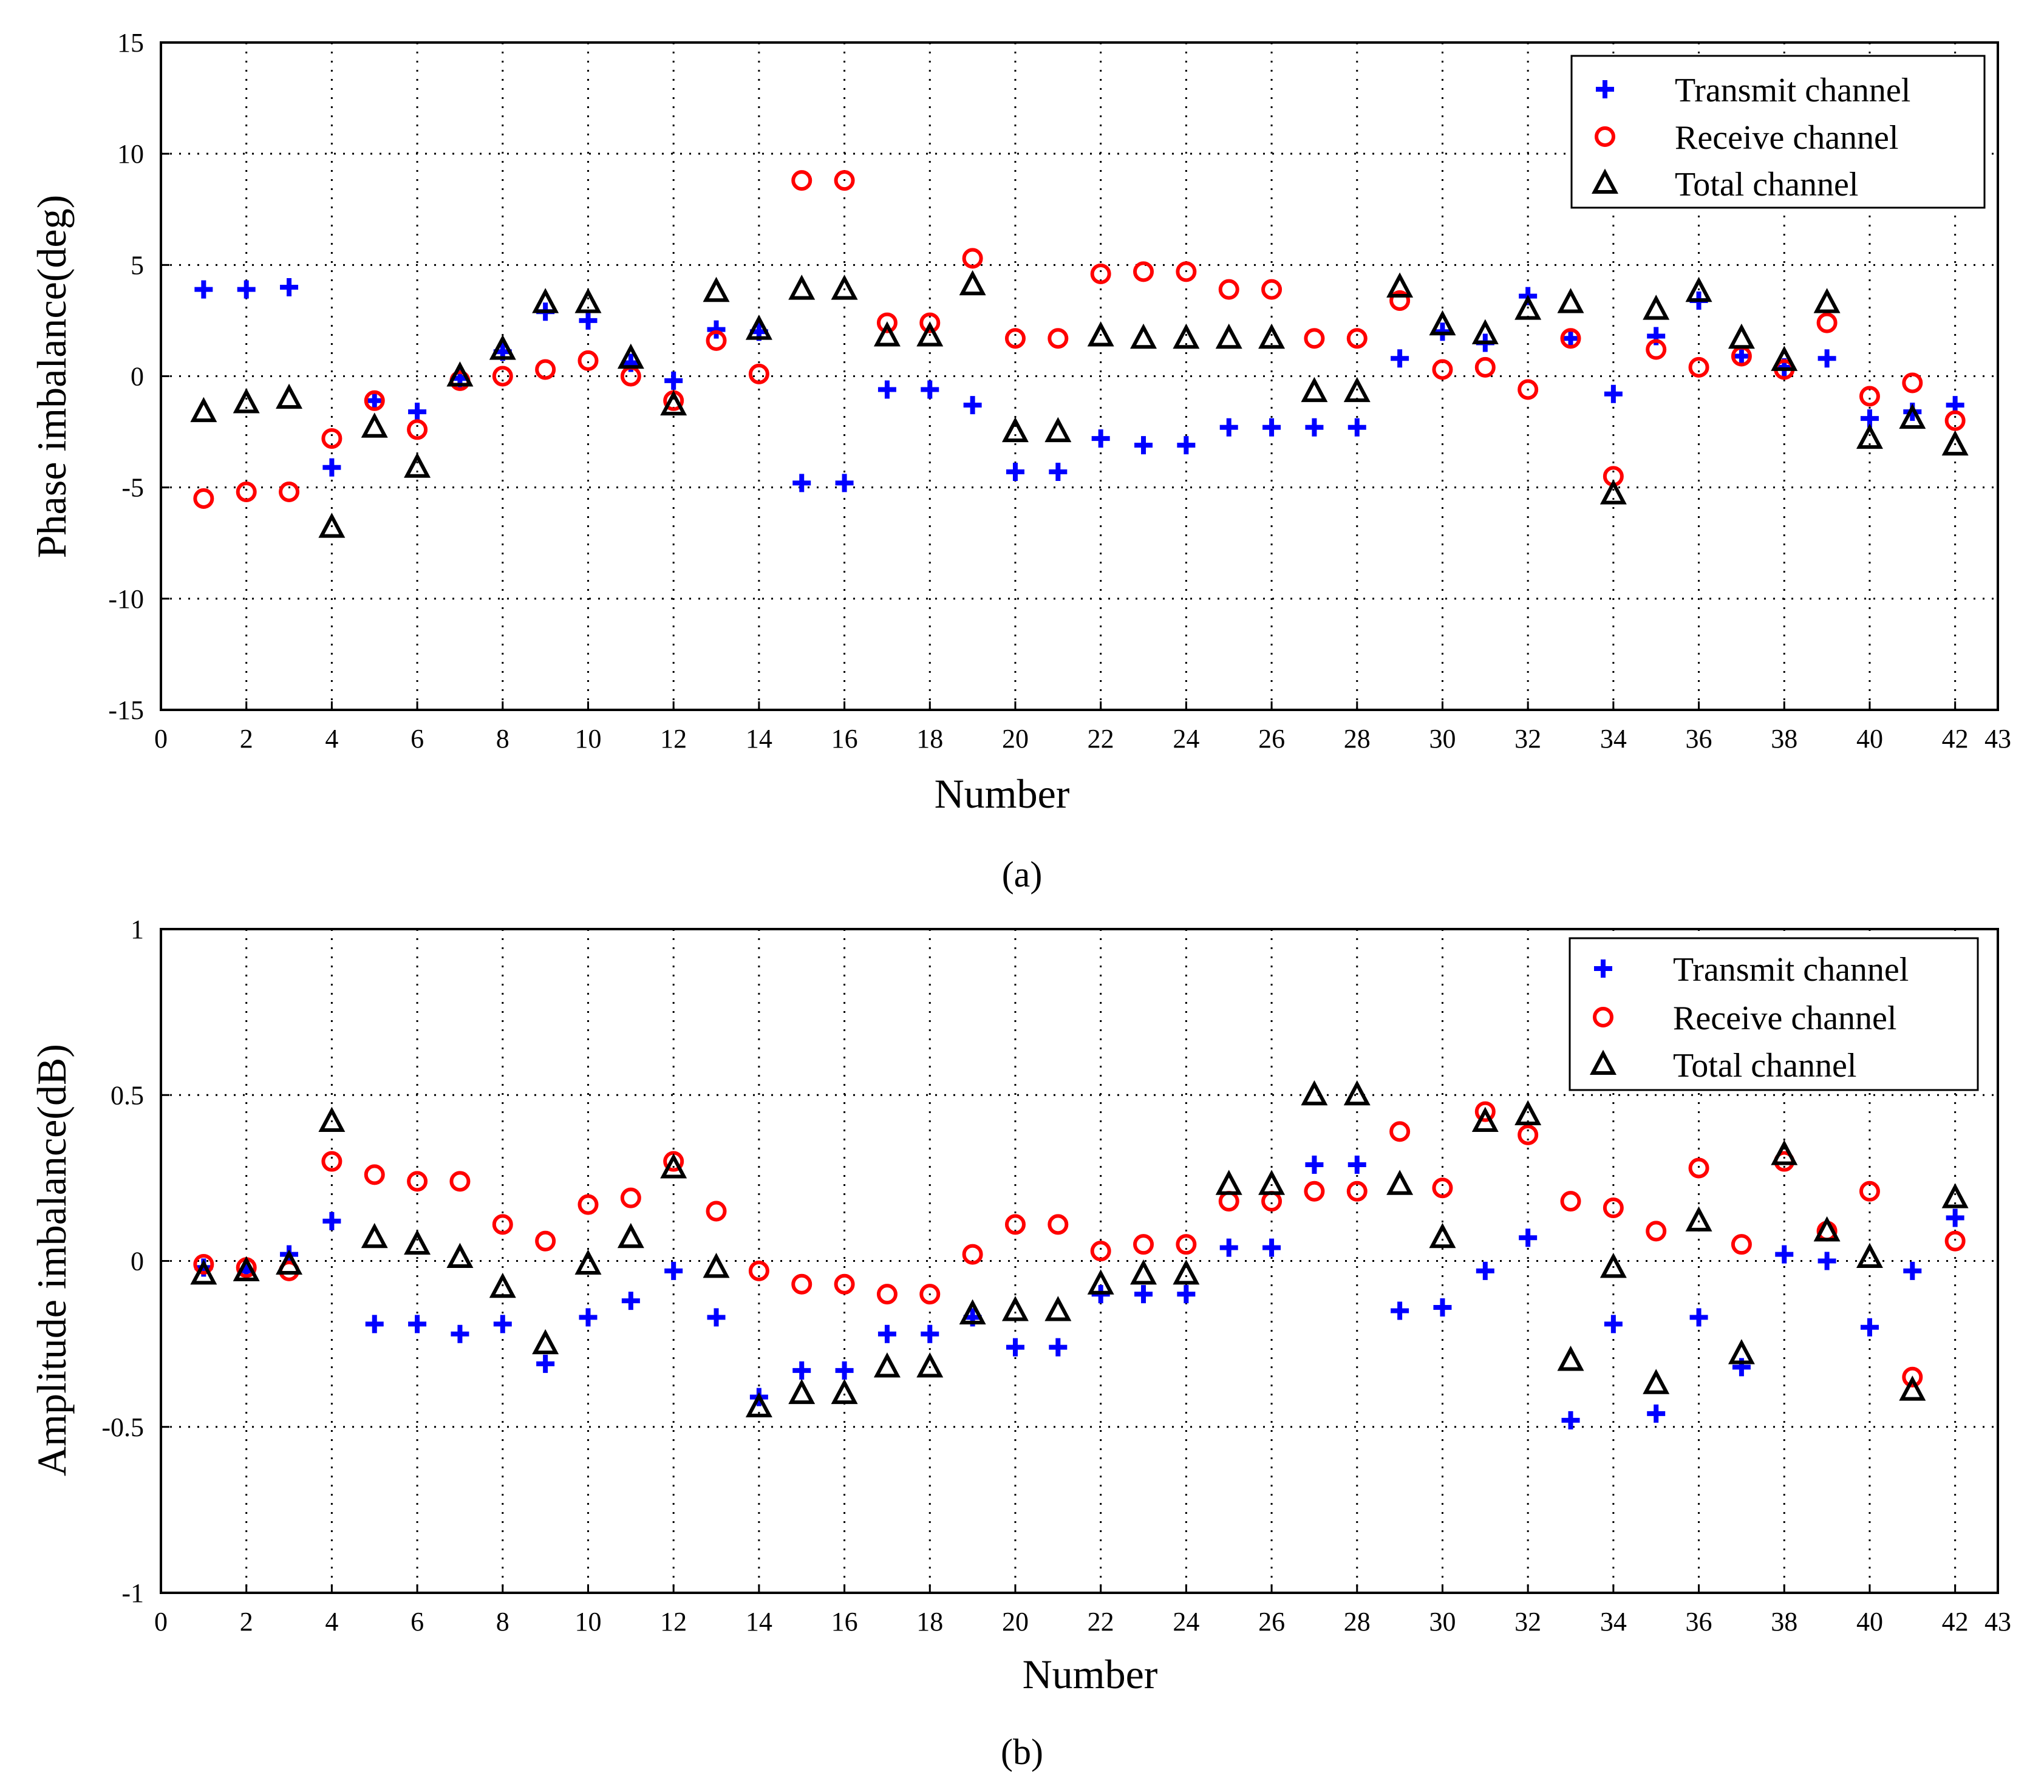 This screenshot has width=2044, height=1792. I want to click on x-tick-label-b: 24, so click(1186, 1622).